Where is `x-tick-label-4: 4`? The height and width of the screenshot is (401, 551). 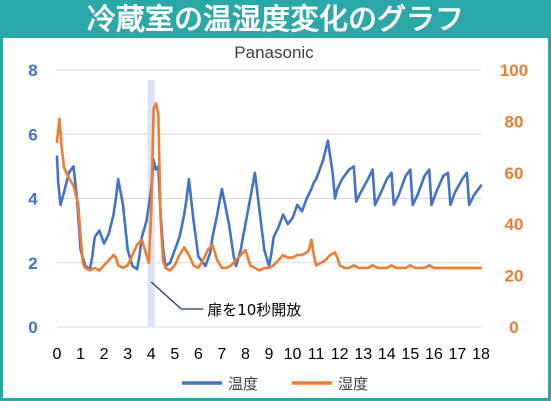 x-tick-label-4: 4 is located at coordinates (151, 354).